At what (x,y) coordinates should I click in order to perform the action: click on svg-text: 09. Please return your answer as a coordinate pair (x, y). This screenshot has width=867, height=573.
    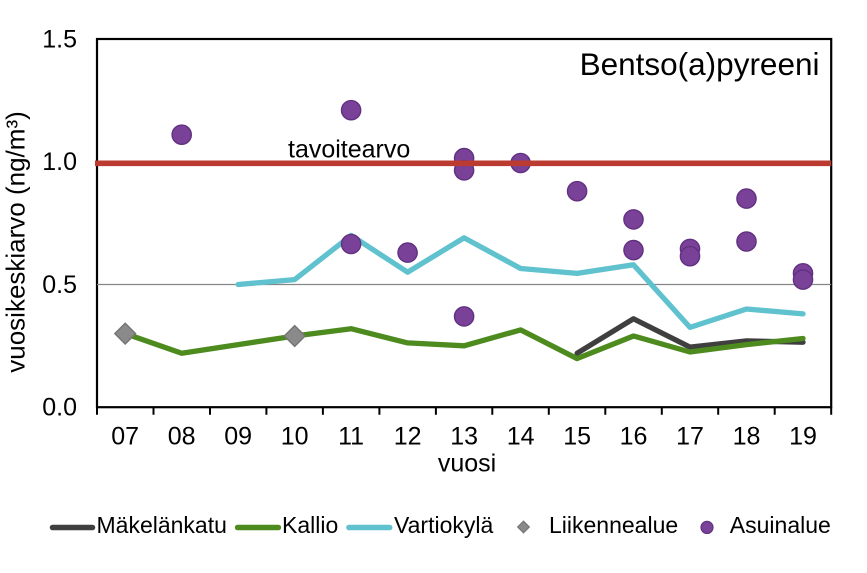
    Looking at the image, I should click on (238, 437).